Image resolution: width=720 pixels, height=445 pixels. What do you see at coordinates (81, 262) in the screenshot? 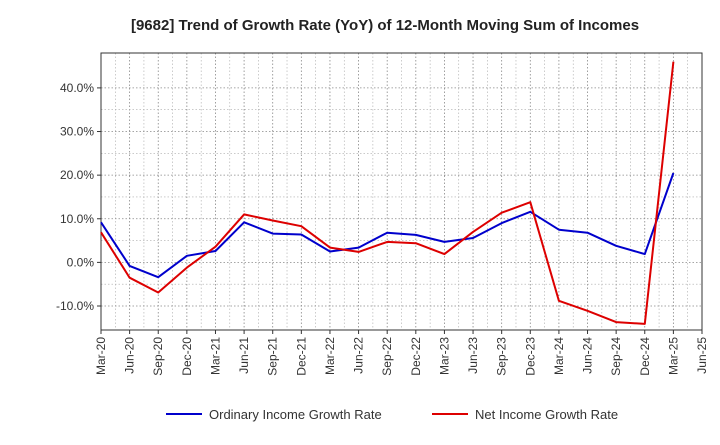
I see `y-tick-label: 0.0%` at bounding box center [81, 262].